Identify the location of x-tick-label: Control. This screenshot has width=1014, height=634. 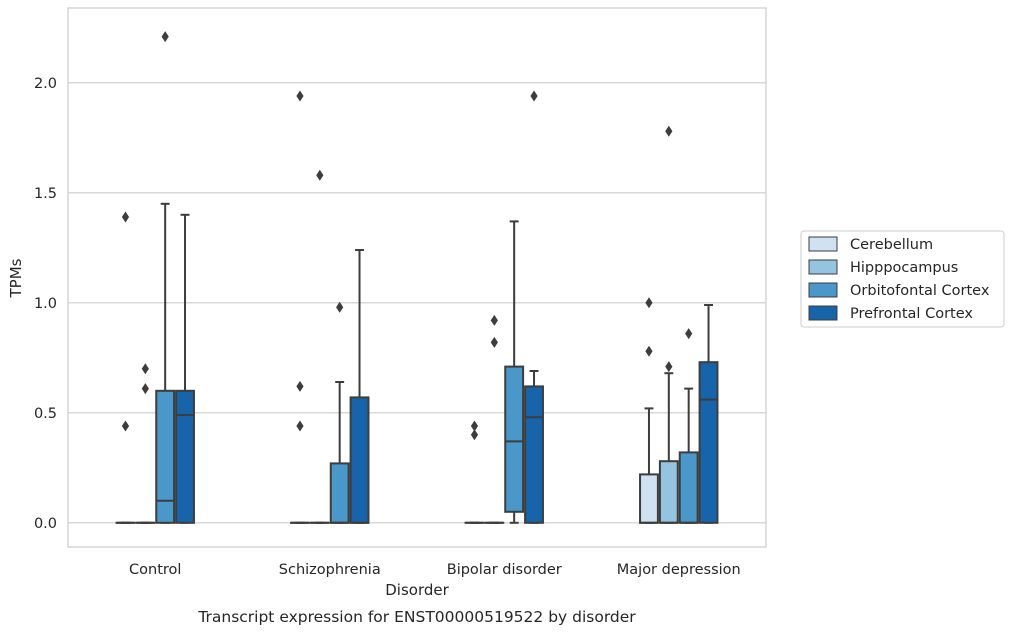
(155, 570).